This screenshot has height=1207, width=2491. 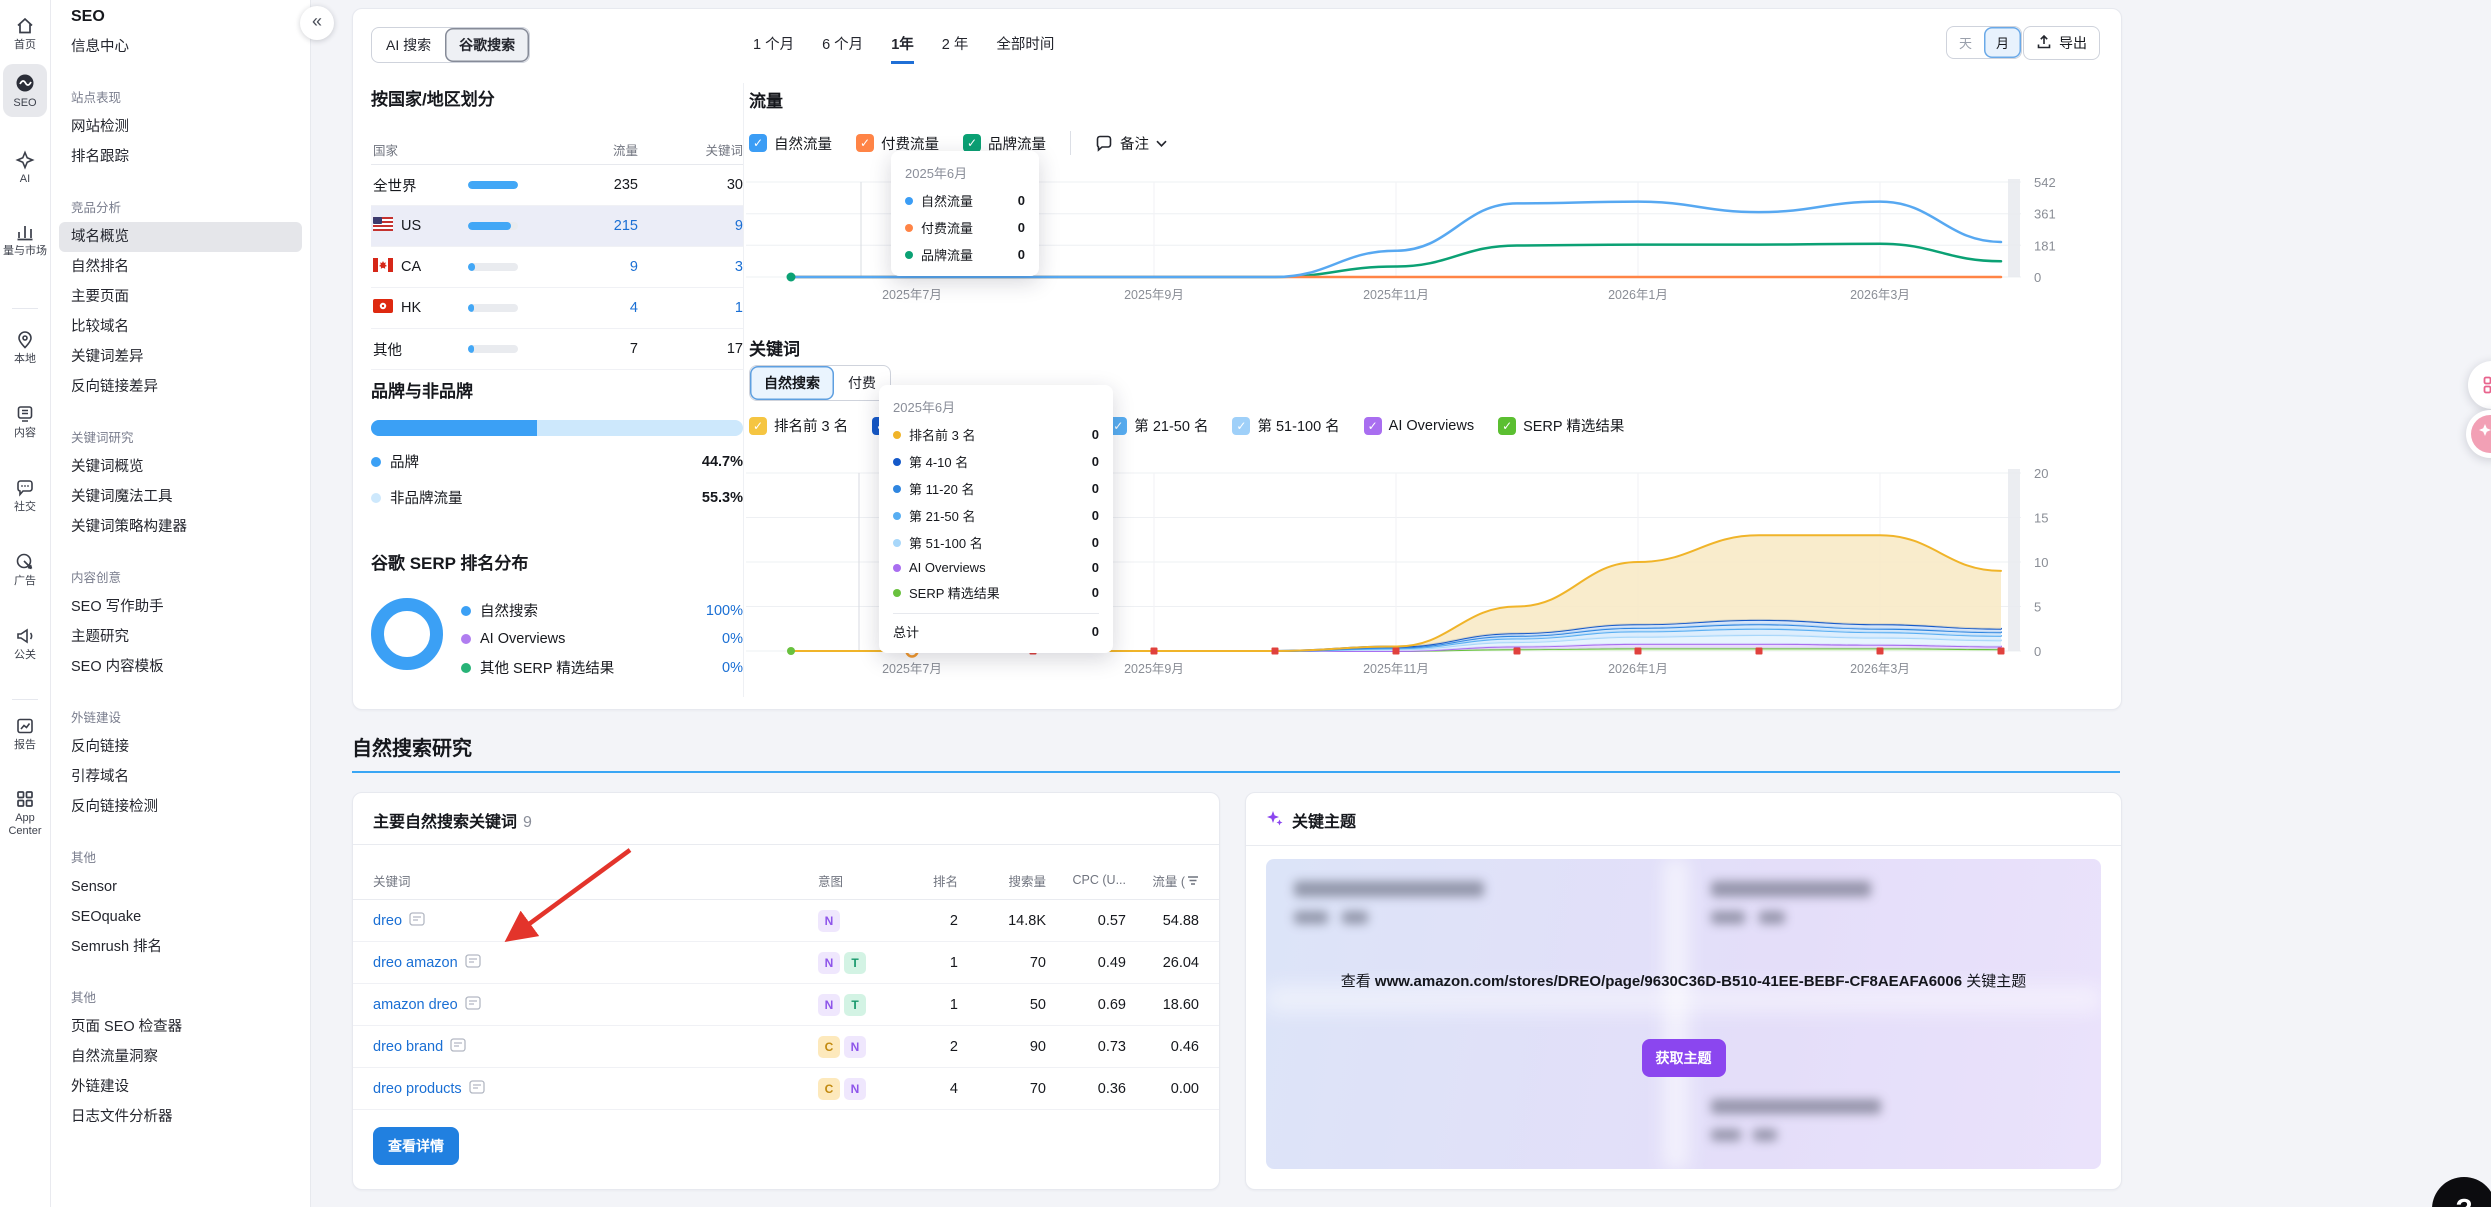 I want to click on sidebar-item-SEO 内容模板: SEO 内容模板, so click(x=117, y=667).